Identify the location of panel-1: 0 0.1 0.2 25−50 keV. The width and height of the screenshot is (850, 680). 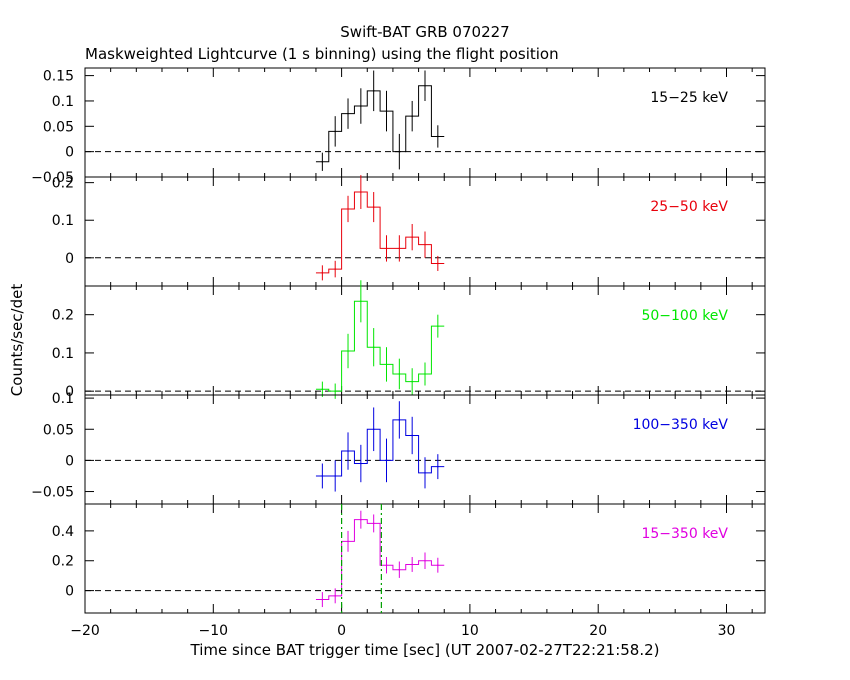
(409, 231).